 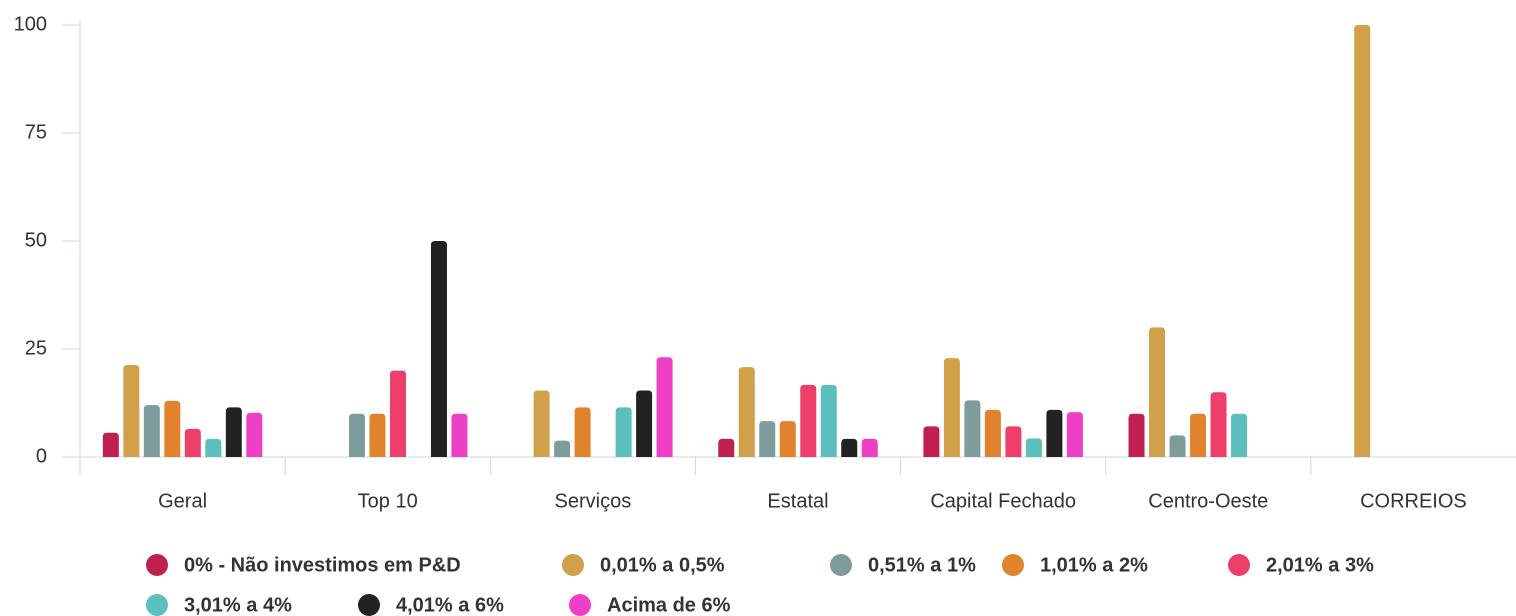 What do you see at coordinates (388, 501) in the screenshot?
I see `x-tick-label: Top 10` at bounding box center [388, 501].